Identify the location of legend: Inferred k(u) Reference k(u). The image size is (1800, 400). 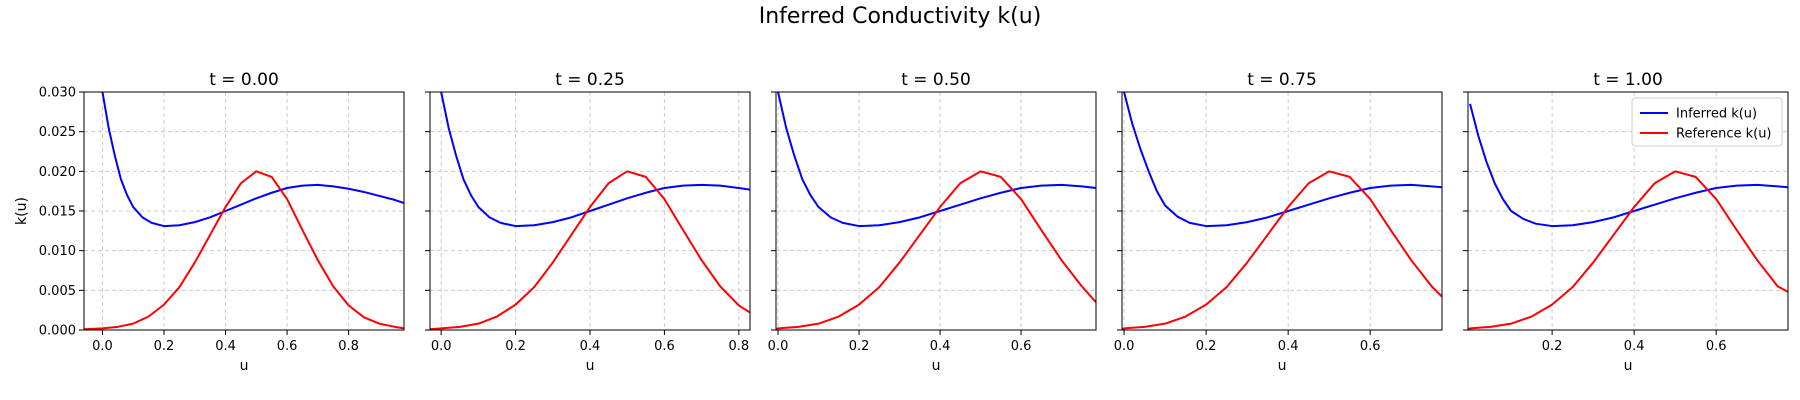
(1707, 122).